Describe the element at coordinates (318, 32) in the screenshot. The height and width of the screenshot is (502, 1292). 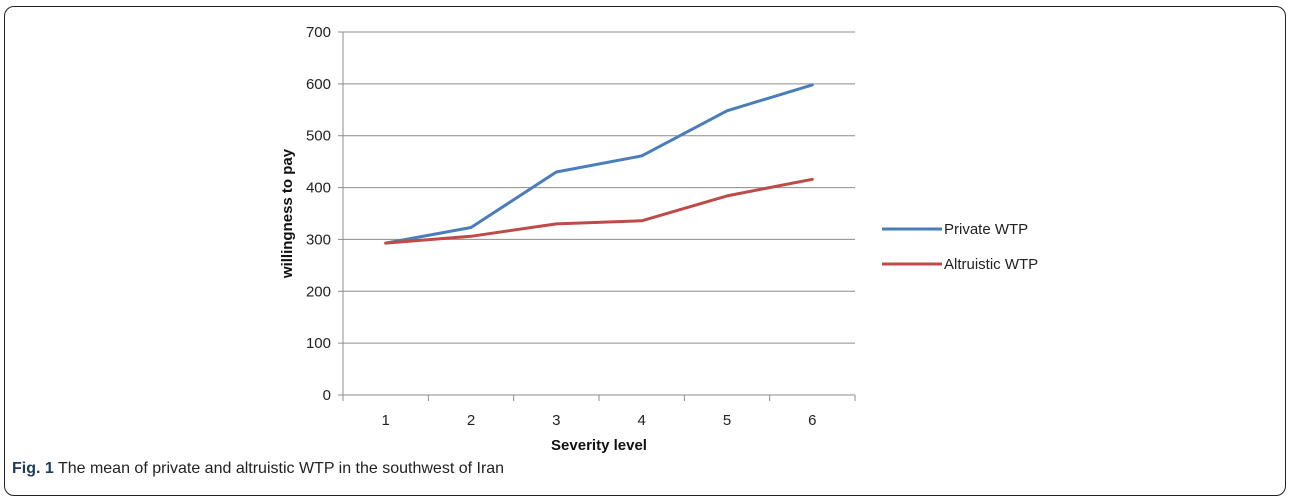
I see `y-tick-label: 700` at that location.